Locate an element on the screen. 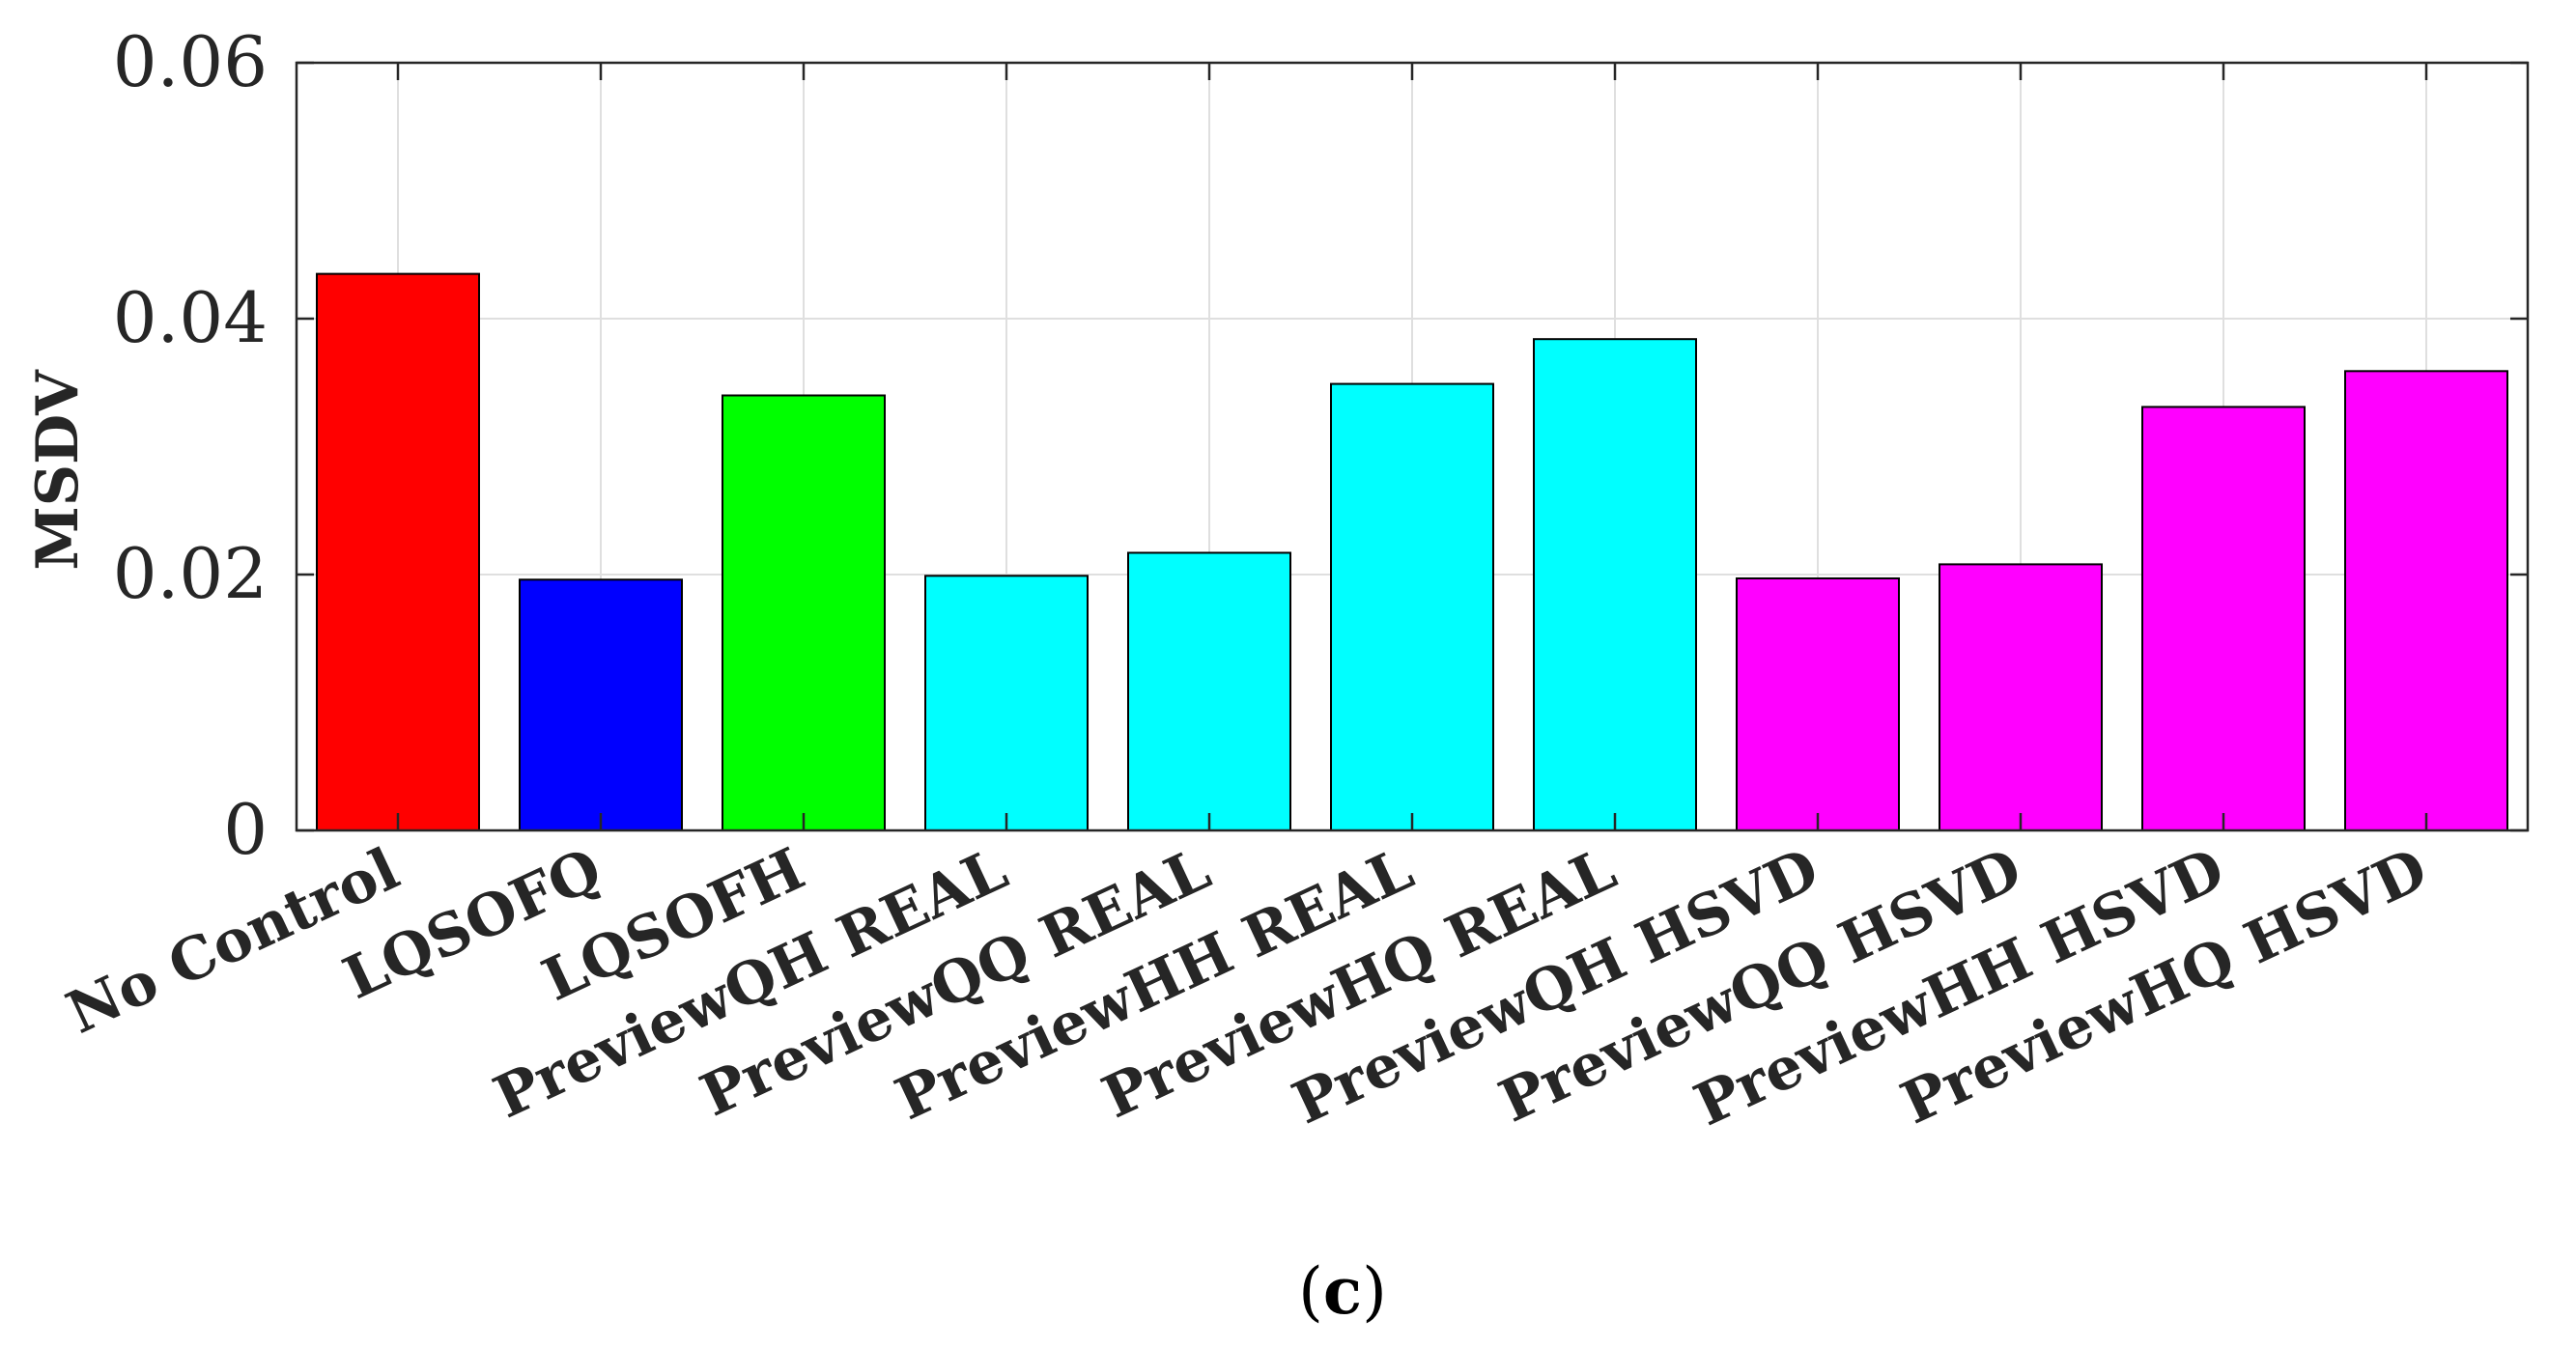 The height and width of the screenshot is (1348, 2576). y-axis-title: MSDV is located at coordinates (58, 470).